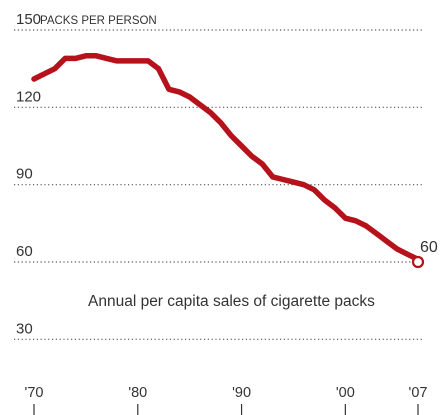  Describe the element at coordinates (418, 393) in the screenshot. I see `x-tick-label: '07` at that location.